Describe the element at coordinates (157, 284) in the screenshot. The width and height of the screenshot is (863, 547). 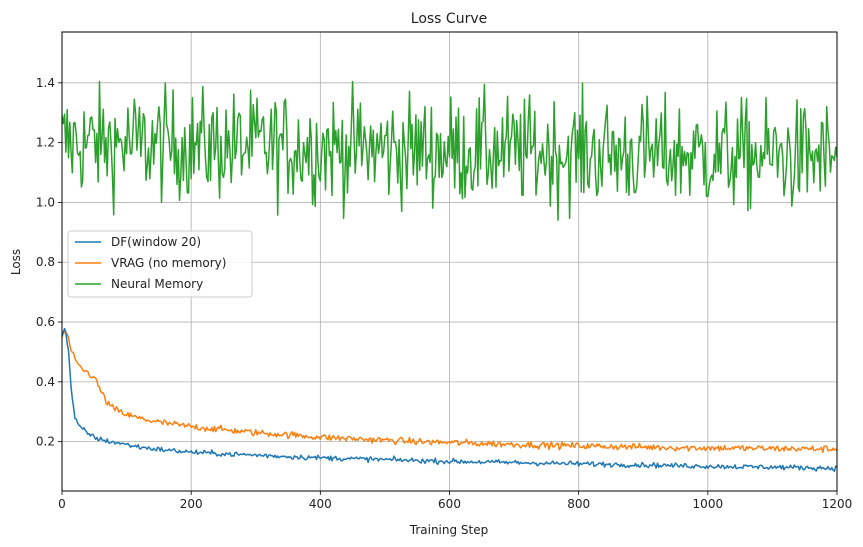
I see `legend-label: Neural Memory` at that location.